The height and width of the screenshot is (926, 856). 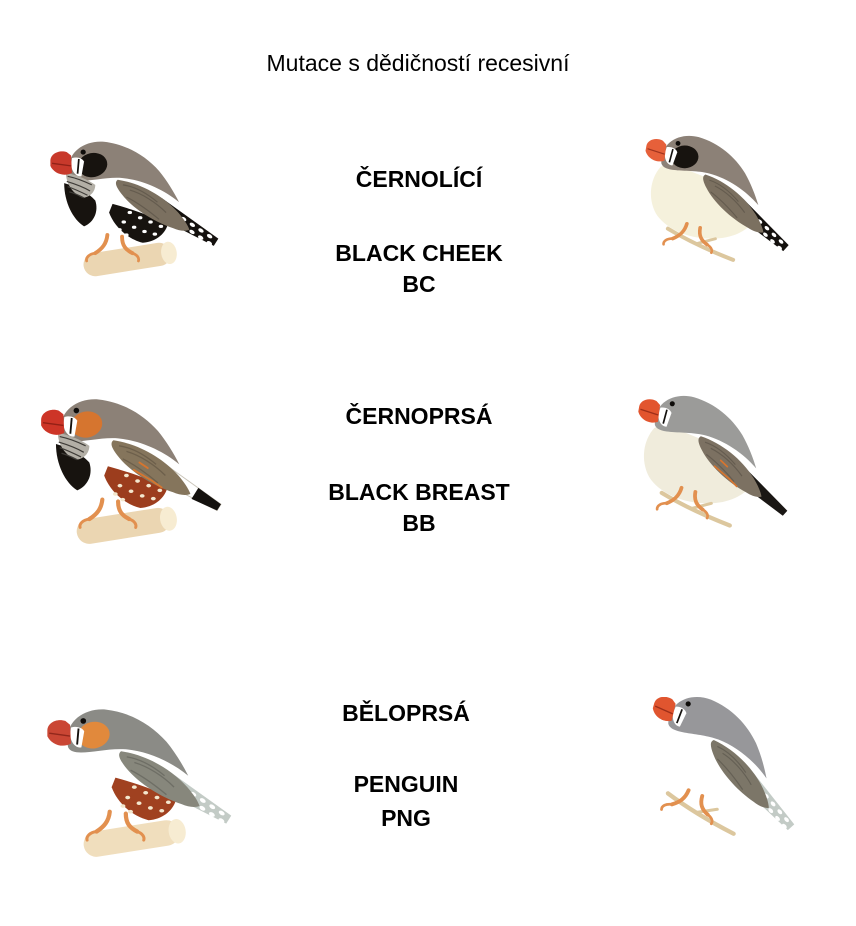 I want to click on czech-name-black-cheek: ČERNOLÍCÍ, so click(x=419, y=179).